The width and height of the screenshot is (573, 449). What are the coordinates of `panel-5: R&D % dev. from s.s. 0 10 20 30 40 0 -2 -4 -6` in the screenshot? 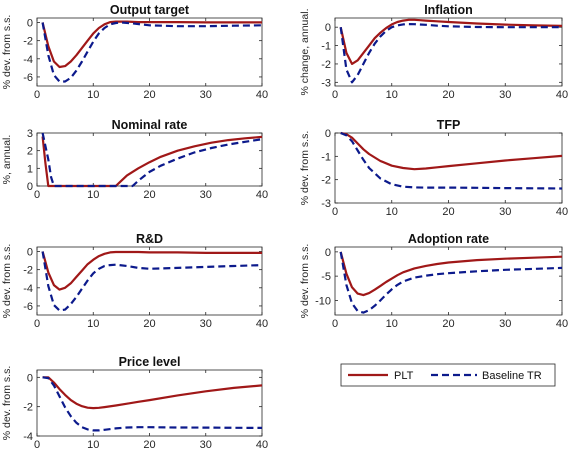 It's located at (134, 281).